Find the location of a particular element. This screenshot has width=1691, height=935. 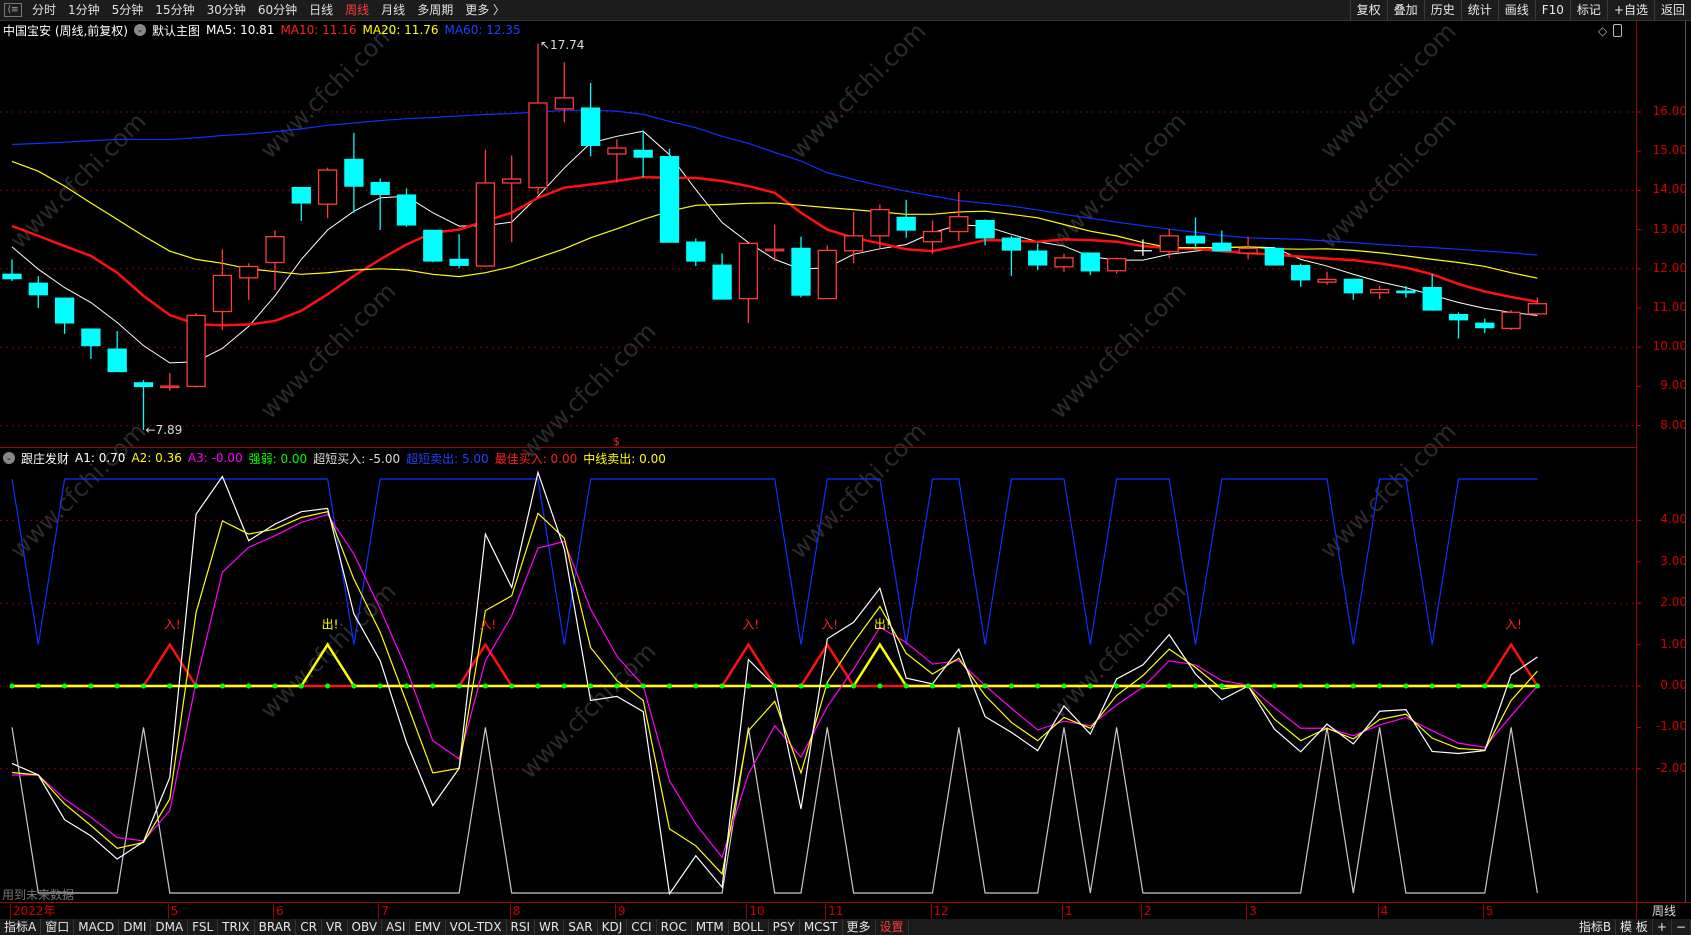

indicator-tab-22: PSY is located at coordinates (784, 927).